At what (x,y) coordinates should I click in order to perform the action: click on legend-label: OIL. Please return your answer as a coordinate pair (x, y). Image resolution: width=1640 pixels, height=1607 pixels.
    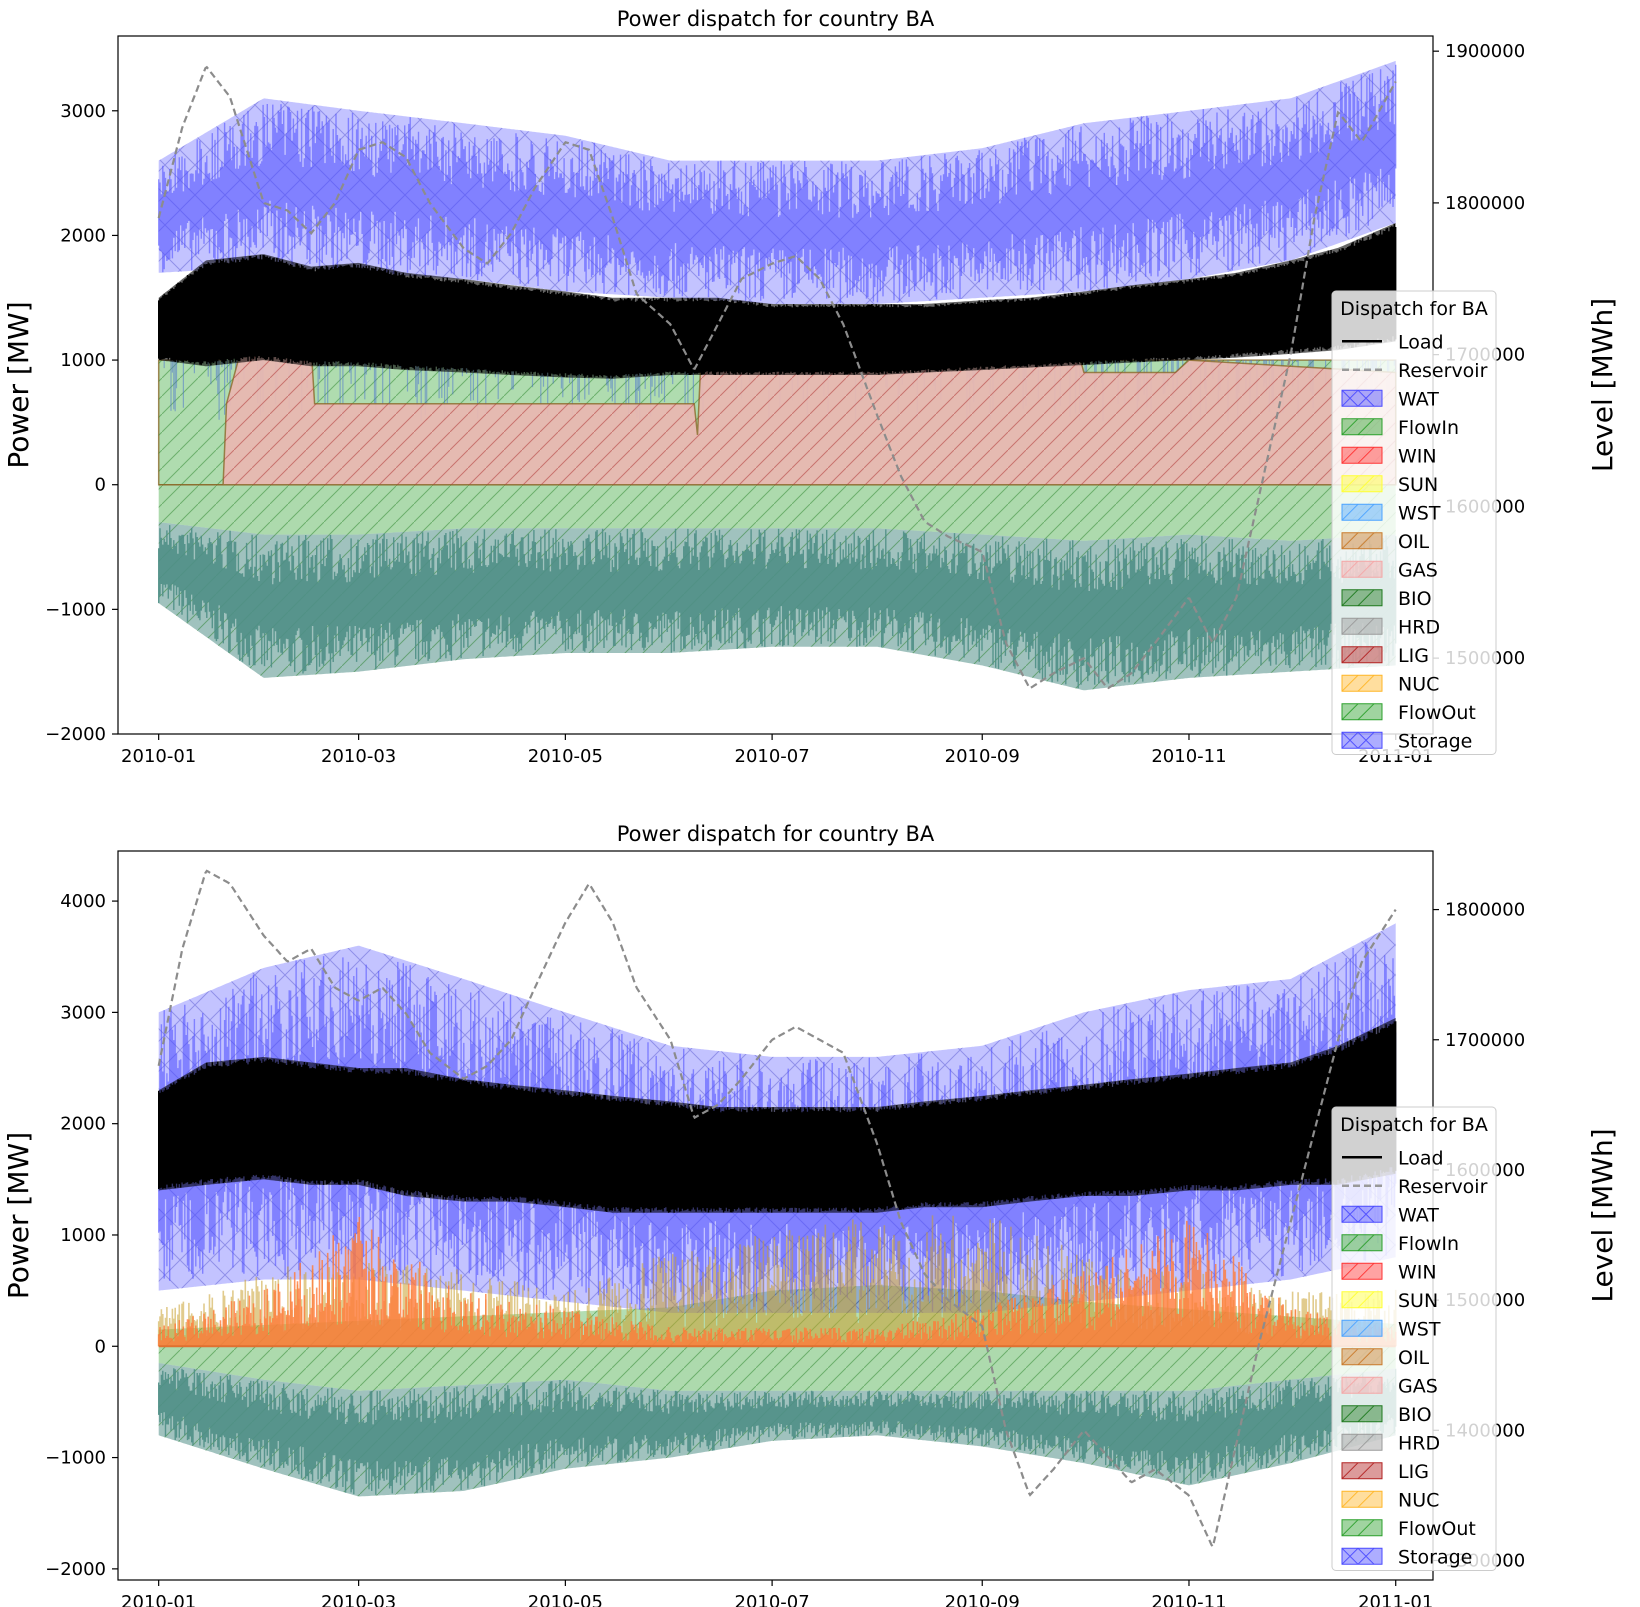
    Looking at the image, I should click on (1414, 542).